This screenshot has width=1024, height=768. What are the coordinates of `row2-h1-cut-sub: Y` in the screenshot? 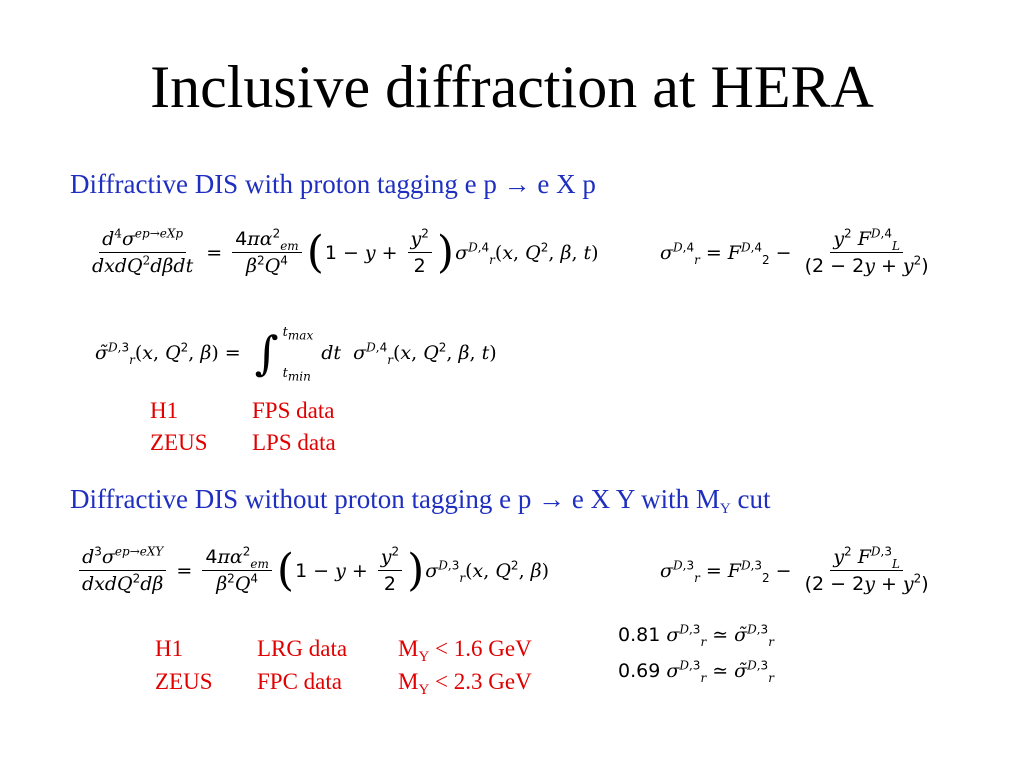 It's located at (424, 657).